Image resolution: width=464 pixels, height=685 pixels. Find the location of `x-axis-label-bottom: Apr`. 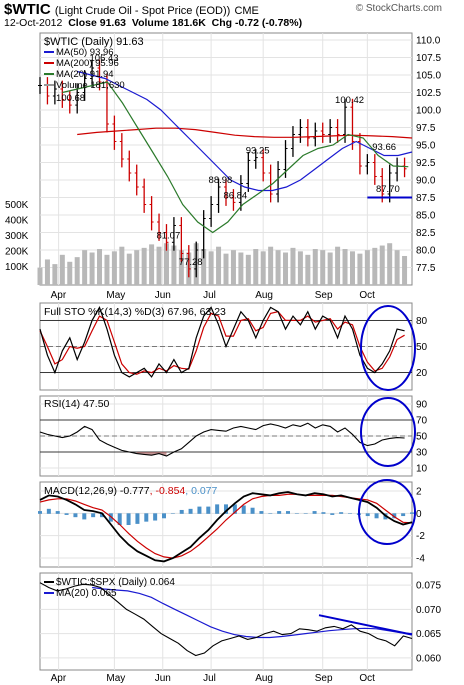

x-axis-label-bottom: Apr is located at coordinates (59, 678).